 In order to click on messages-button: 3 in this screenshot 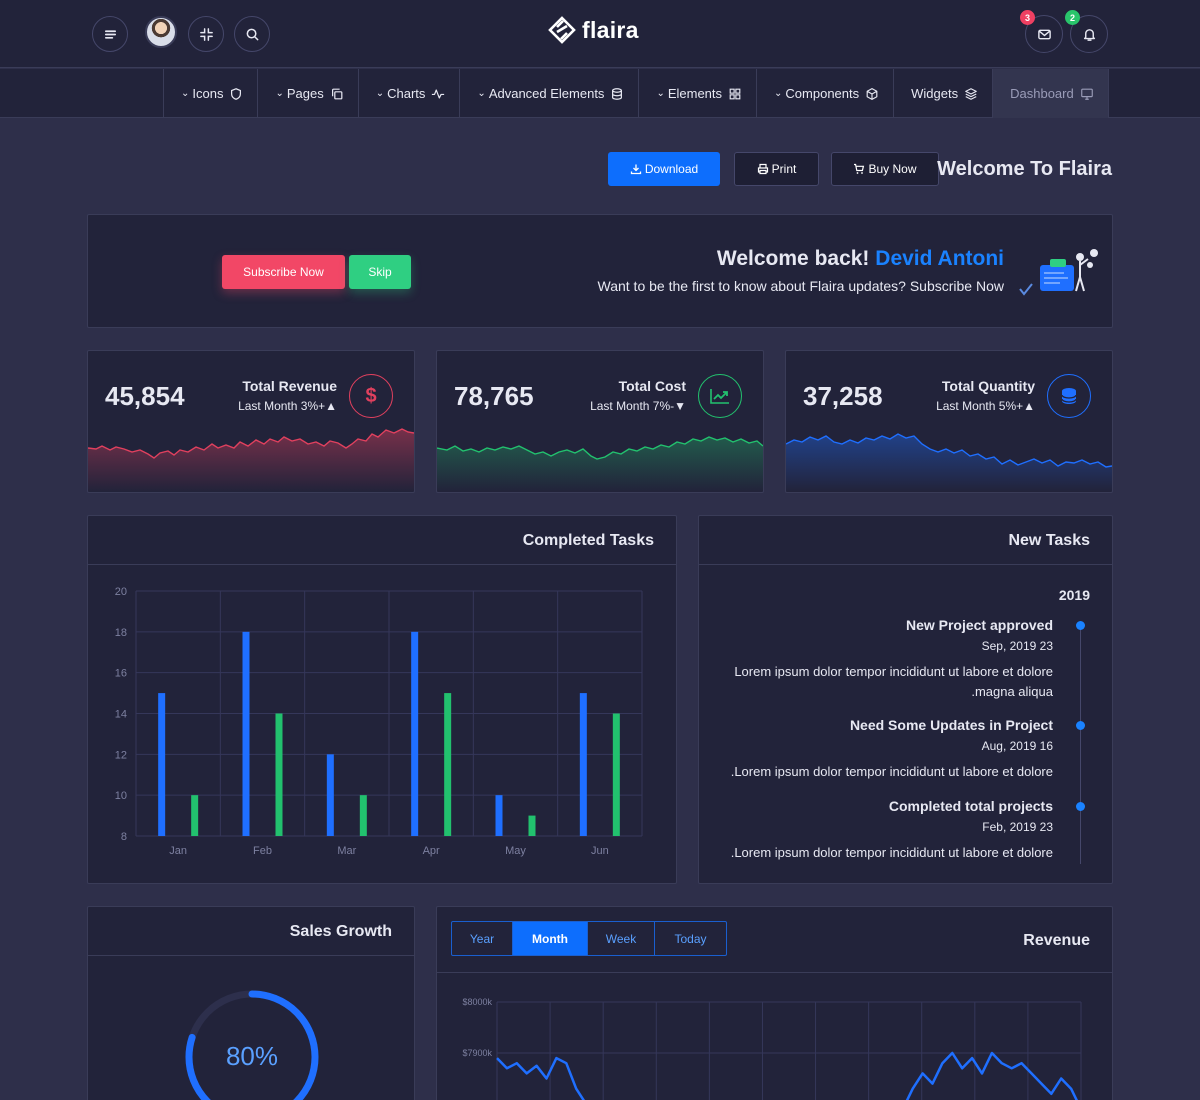, I will do `click(1041, 31)`.